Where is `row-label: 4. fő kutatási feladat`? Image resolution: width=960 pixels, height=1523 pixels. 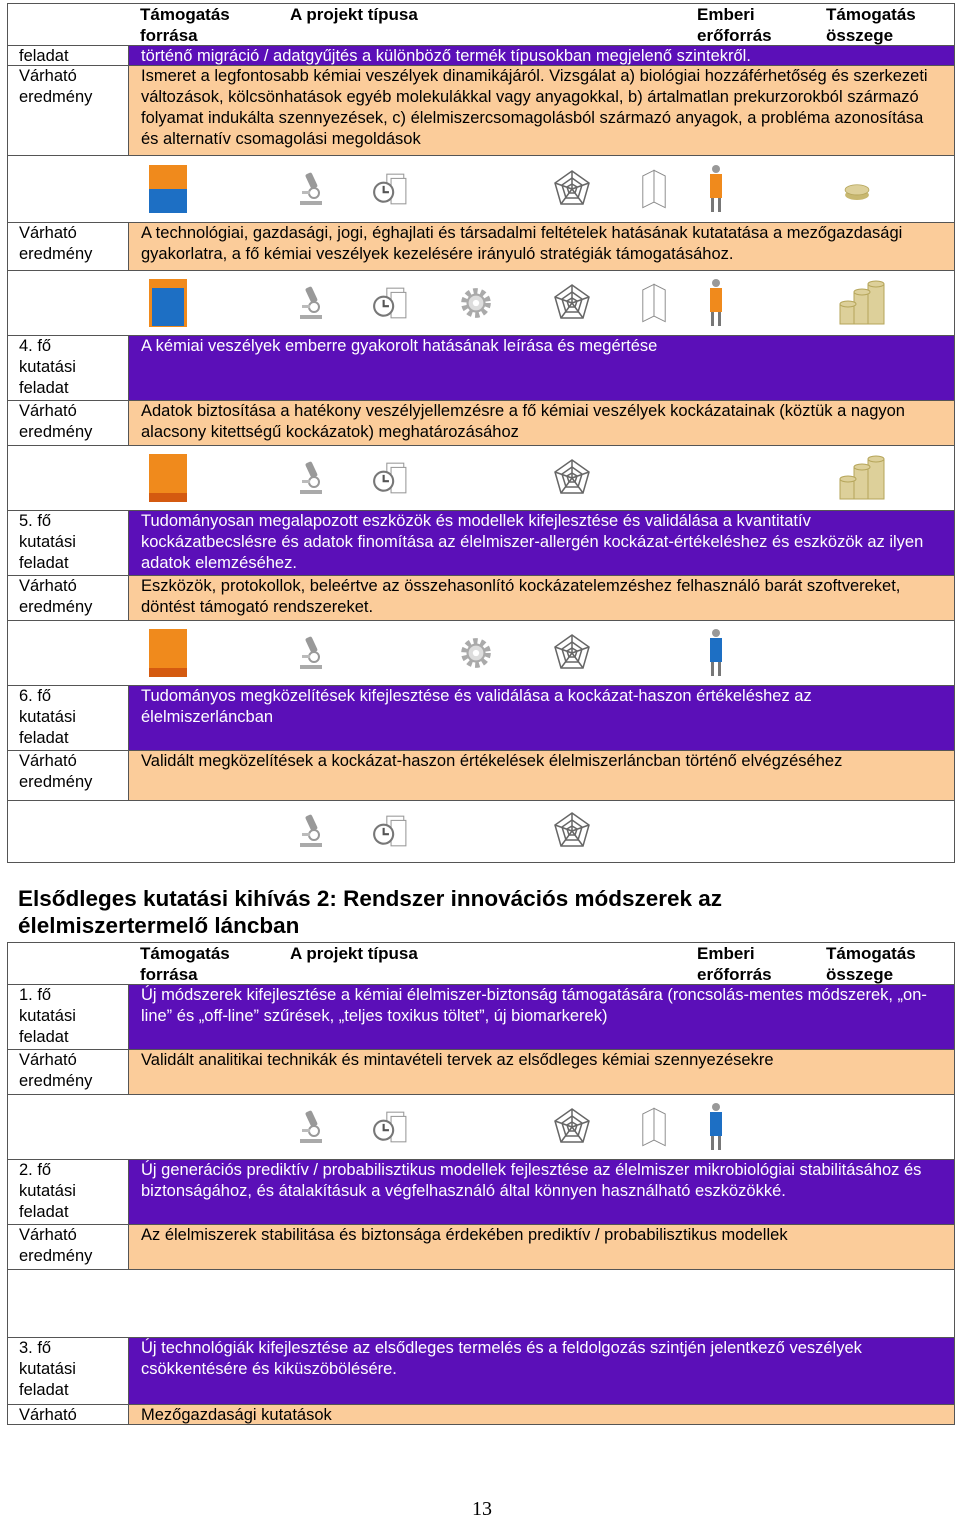 row-label: 4. fő kutatási feladat is located at coordinates (68, 368).